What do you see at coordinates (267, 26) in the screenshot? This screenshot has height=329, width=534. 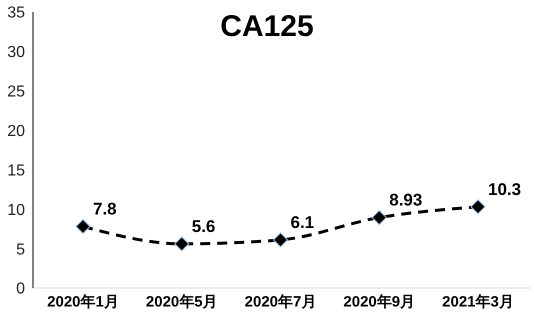 I see `chart-title: CA125` at bounding box center [267, 26].